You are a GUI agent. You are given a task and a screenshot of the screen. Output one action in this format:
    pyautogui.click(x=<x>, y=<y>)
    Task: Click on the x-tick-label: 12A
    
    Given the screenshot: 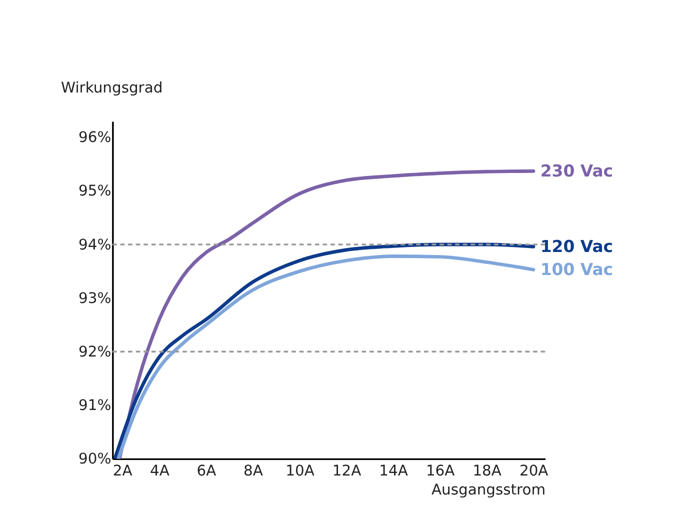 What is the action you would take?
    pyautogui.click(x=347, y=471)
    